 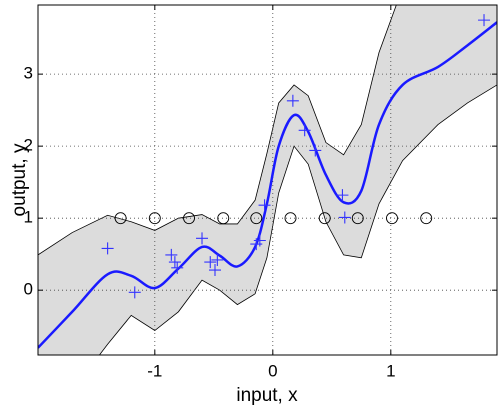 What do you see at coordinates (19, 179) in the screenshot?
I see `y-axis-label: output, y` at bounding box center [19, 179].